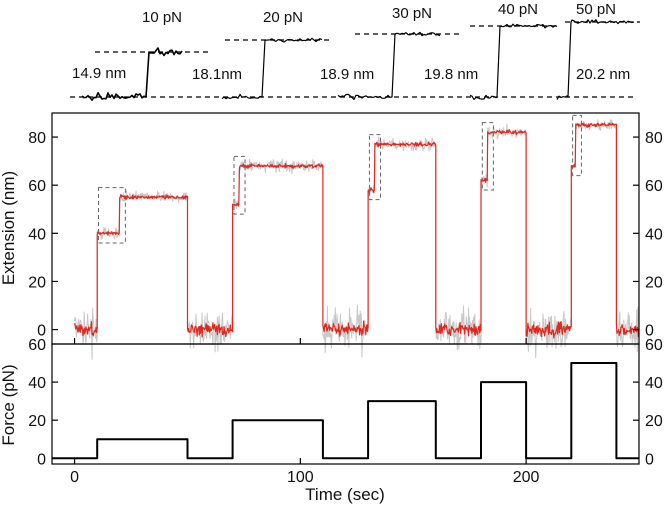 This screenshot has width=665, height=510. What do you see at coordinates (526, 477) in the screenshot?
I see `force-x-tick-label: 200` at bounding box center [526, 477].